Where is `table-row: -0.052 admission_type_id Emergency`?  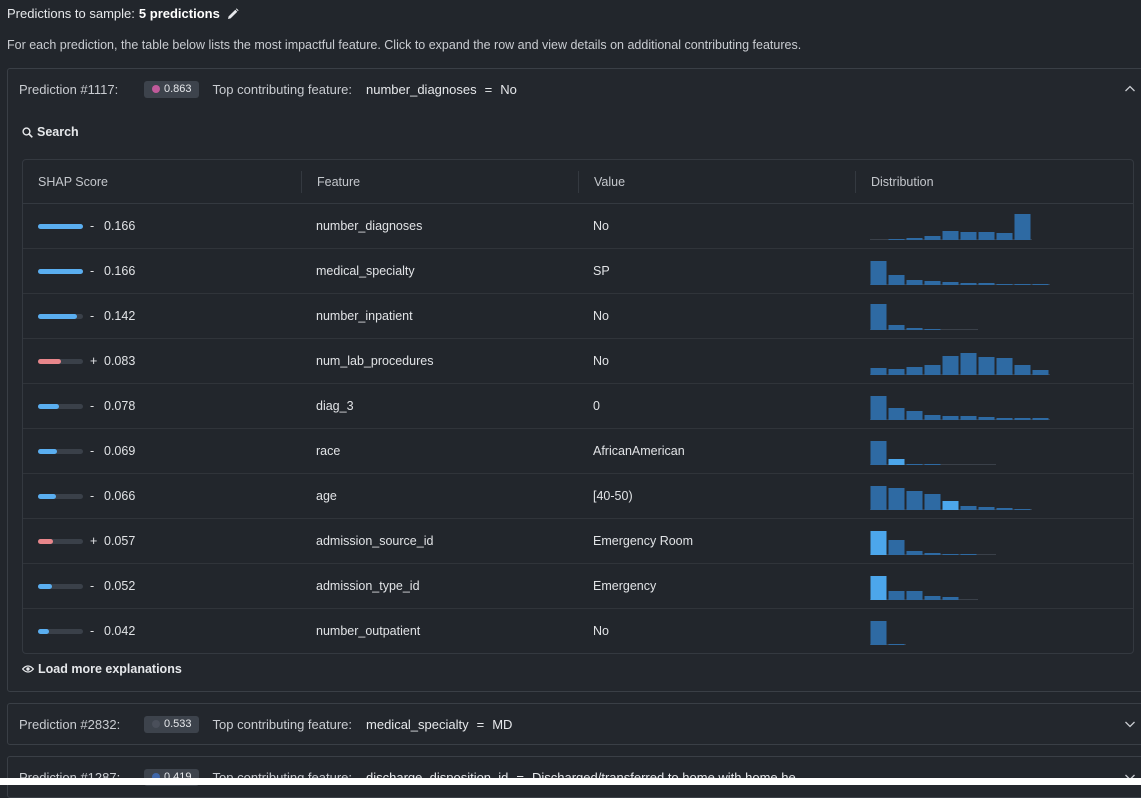 table-row: -0.052 admission_type_id Emergency is located at coordinates (578, 586).